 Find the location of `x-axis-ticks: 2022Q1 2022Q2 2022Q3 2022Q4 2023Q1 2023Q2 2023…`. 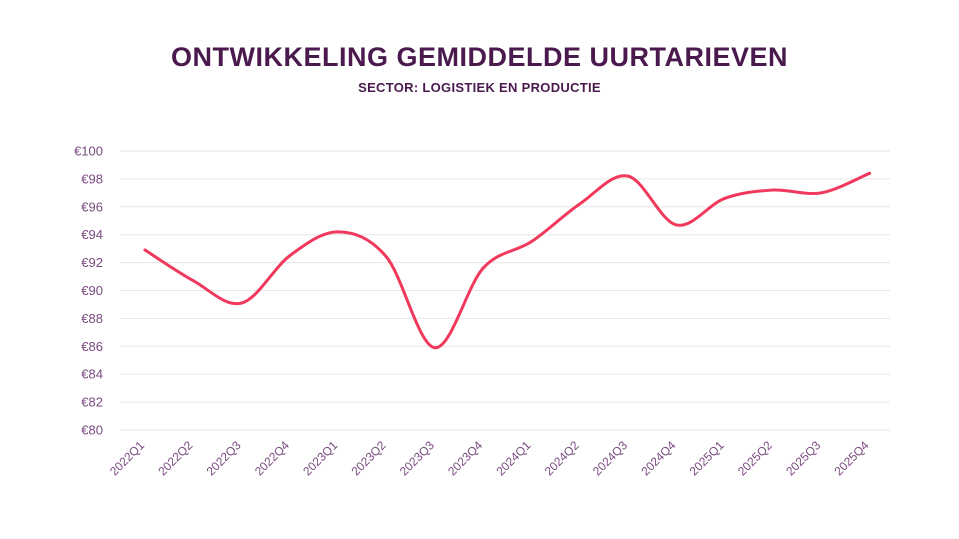

x-axis-ticks: 2022Q1 2022Q2 2022Q3 2022Q4 2023Q1 2023Q2 2023… is located at coordinates (489, 458).